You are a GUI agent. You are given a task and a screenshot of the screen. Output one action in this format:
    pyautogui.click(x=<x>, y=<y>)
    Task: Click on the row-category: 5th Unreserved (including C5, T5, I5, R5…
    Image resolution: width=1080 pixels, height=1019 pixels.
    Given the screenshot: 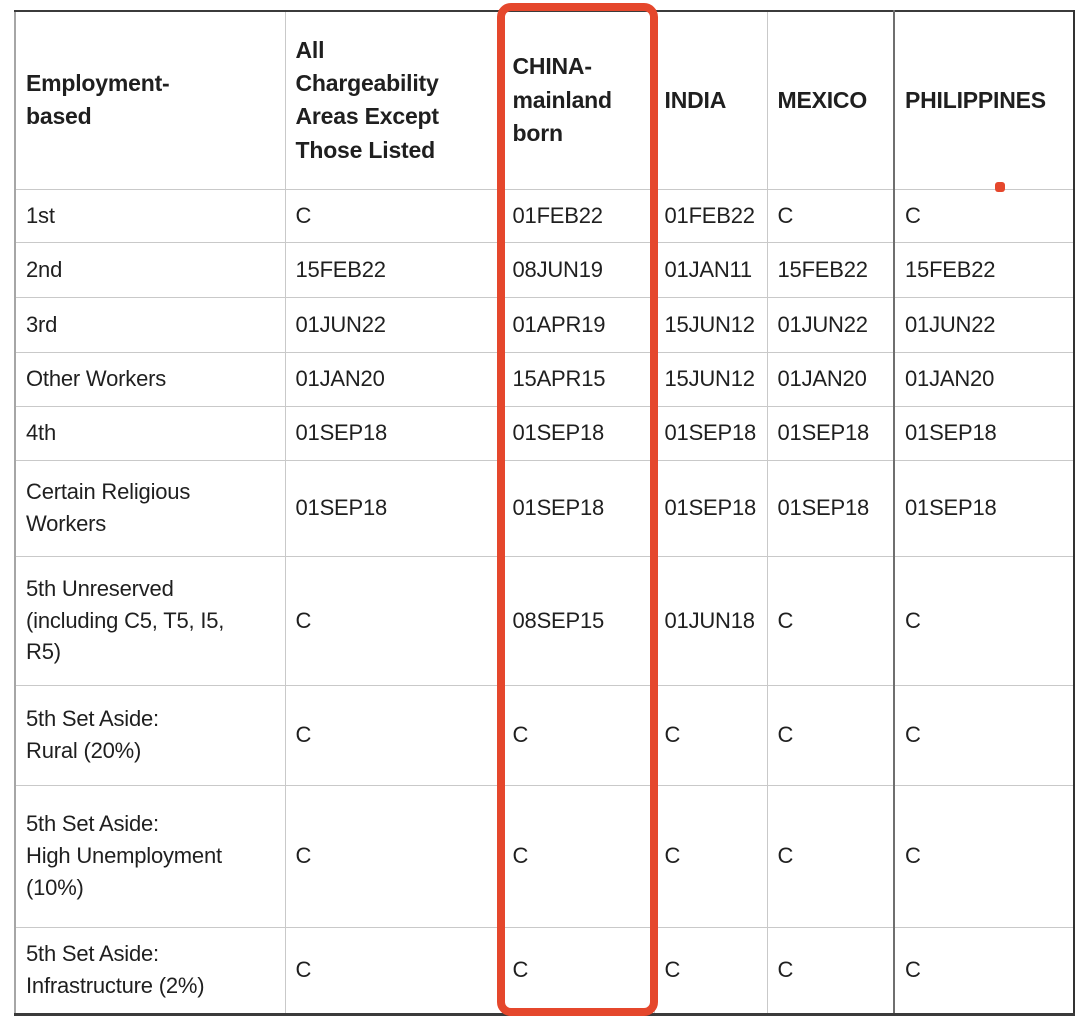 What is the action you would take?
    pyautogui.click(x=150, y=620)
    